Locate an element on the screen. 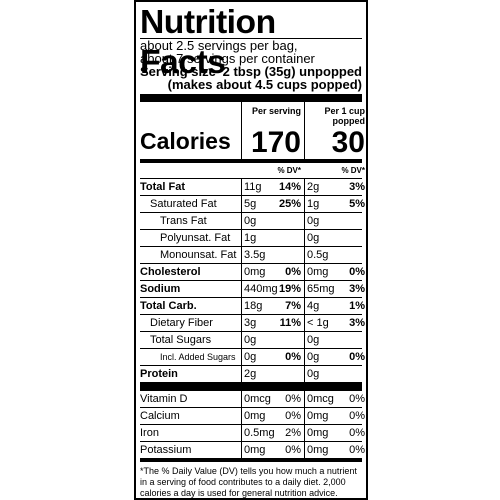 The height and width of the screenshot is (500, 500). serving-size-row: Serving size 2 tbsp (35g) unpopped is located at coordinates (251, 71).